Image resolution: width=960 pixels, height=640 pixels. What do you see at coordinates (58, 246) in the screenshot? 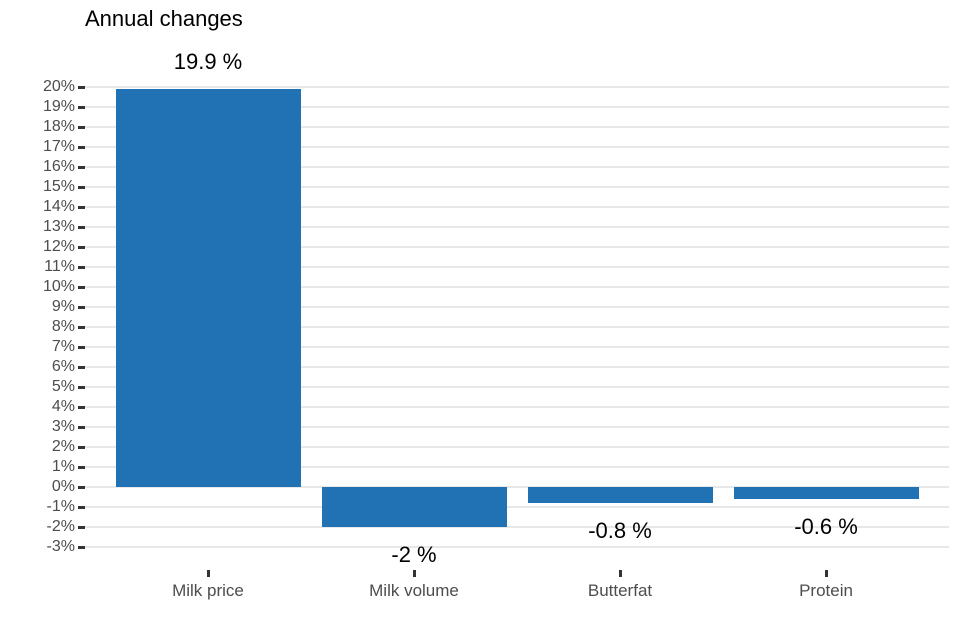
I see `y-axis-tick-label: 12%` at bounding box center [58, 246].